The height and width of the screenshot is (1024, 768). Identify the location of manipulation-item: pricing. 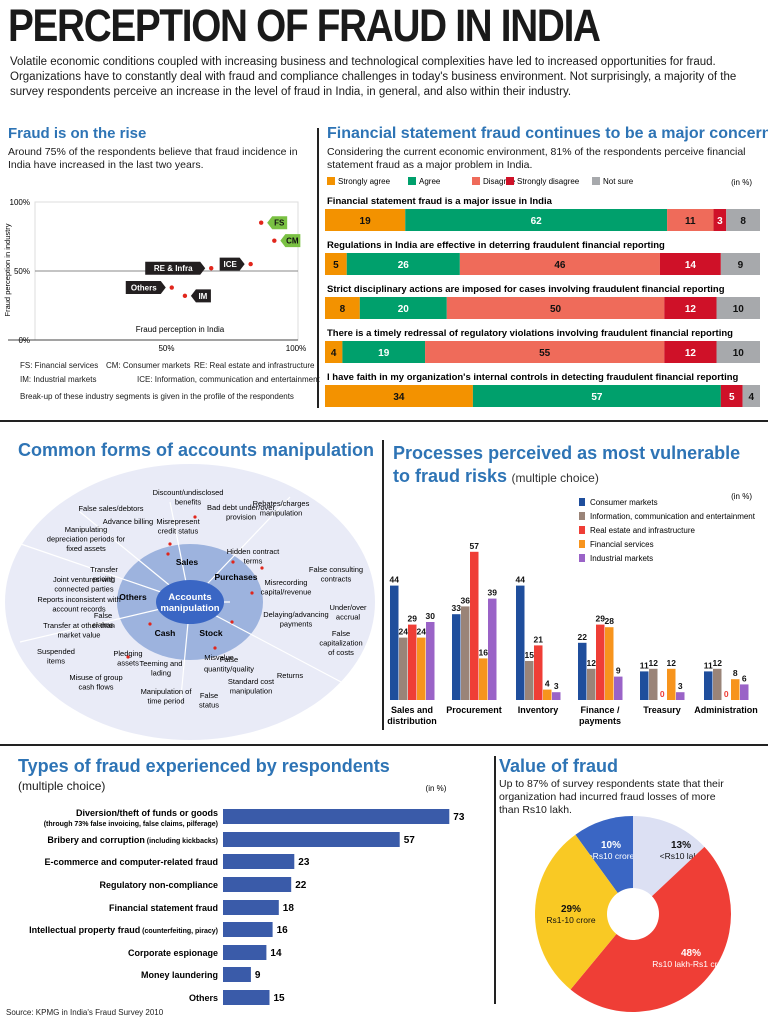
(104, 579).